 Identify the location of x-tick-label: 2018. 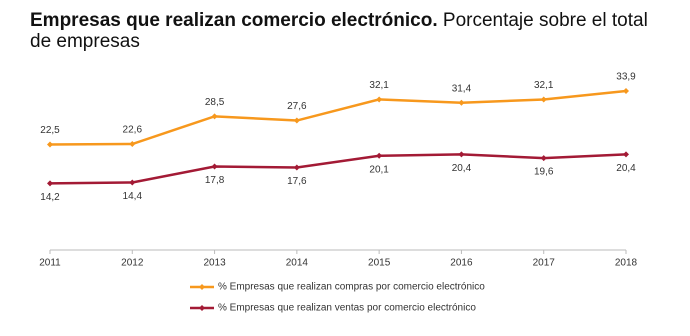
(626, 263).